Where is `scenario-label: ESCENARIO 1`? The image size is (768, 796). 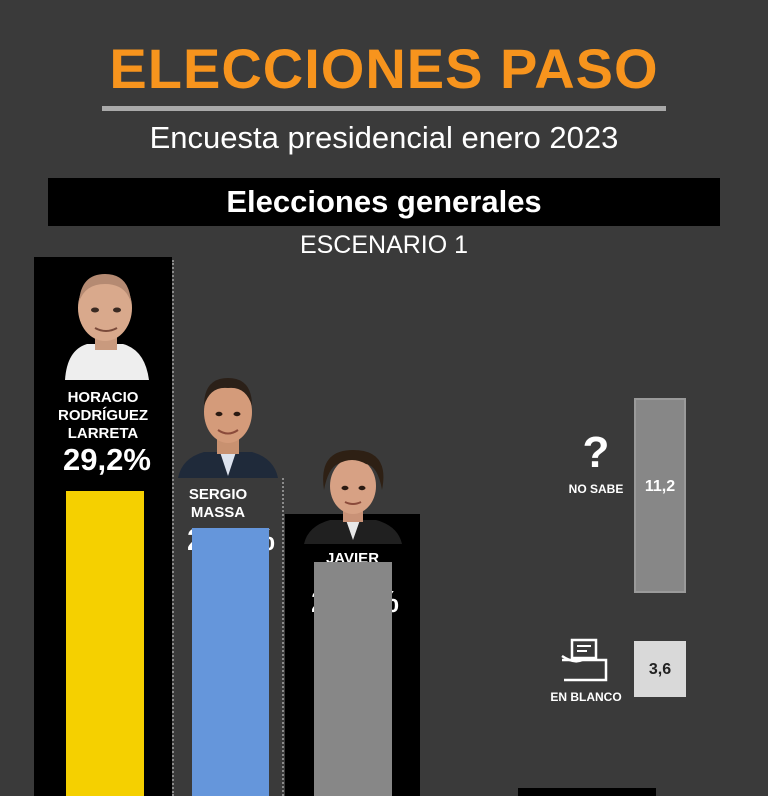 scenario-label: ESCENARIO 1 is located at coordinates (384, 245).